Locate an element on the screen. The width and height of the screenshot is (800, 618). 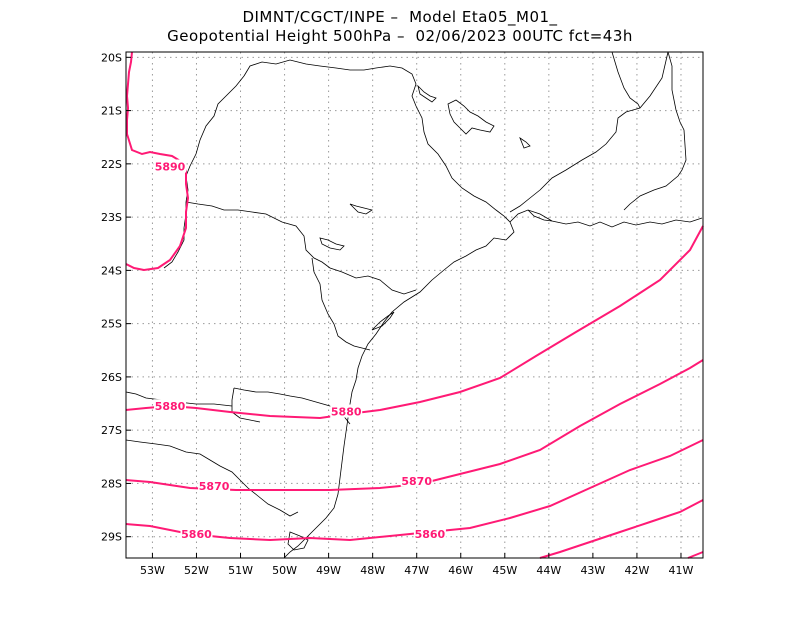
border-west-lower is located at coordinates (212, 478).